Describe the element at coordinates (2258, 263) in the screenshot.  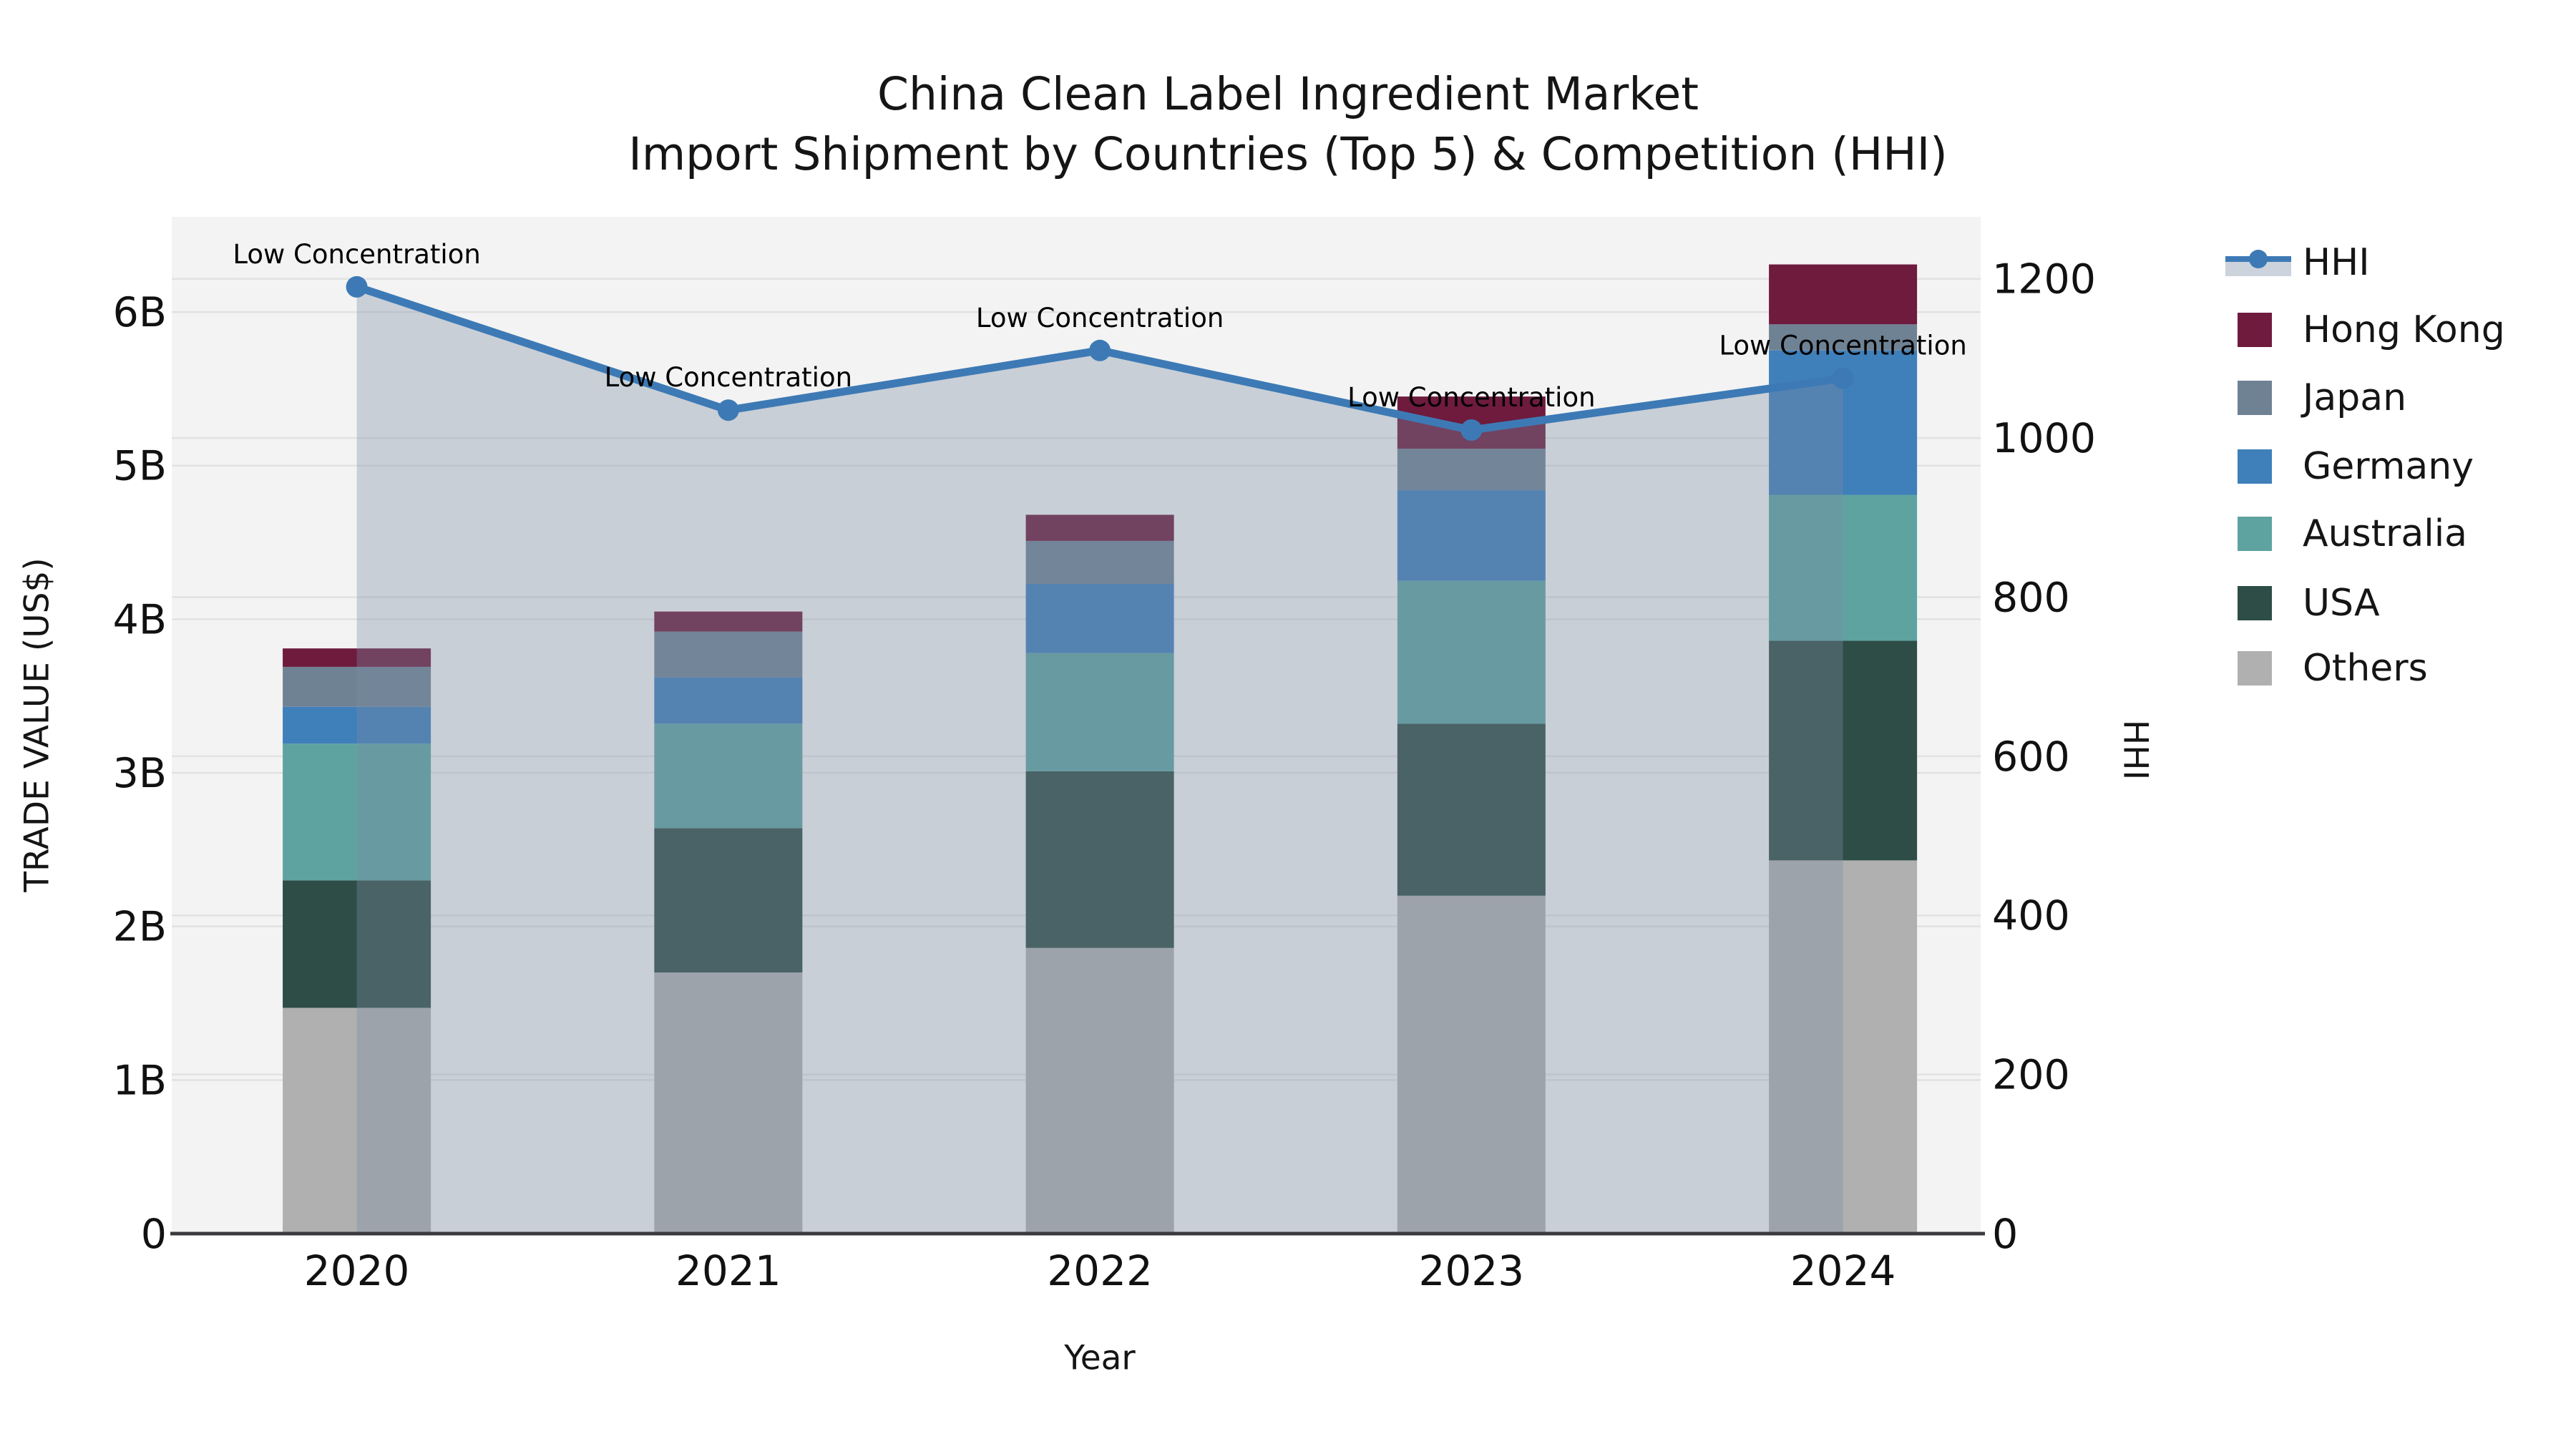
I see `legend-hhi-line-icon` at that location.